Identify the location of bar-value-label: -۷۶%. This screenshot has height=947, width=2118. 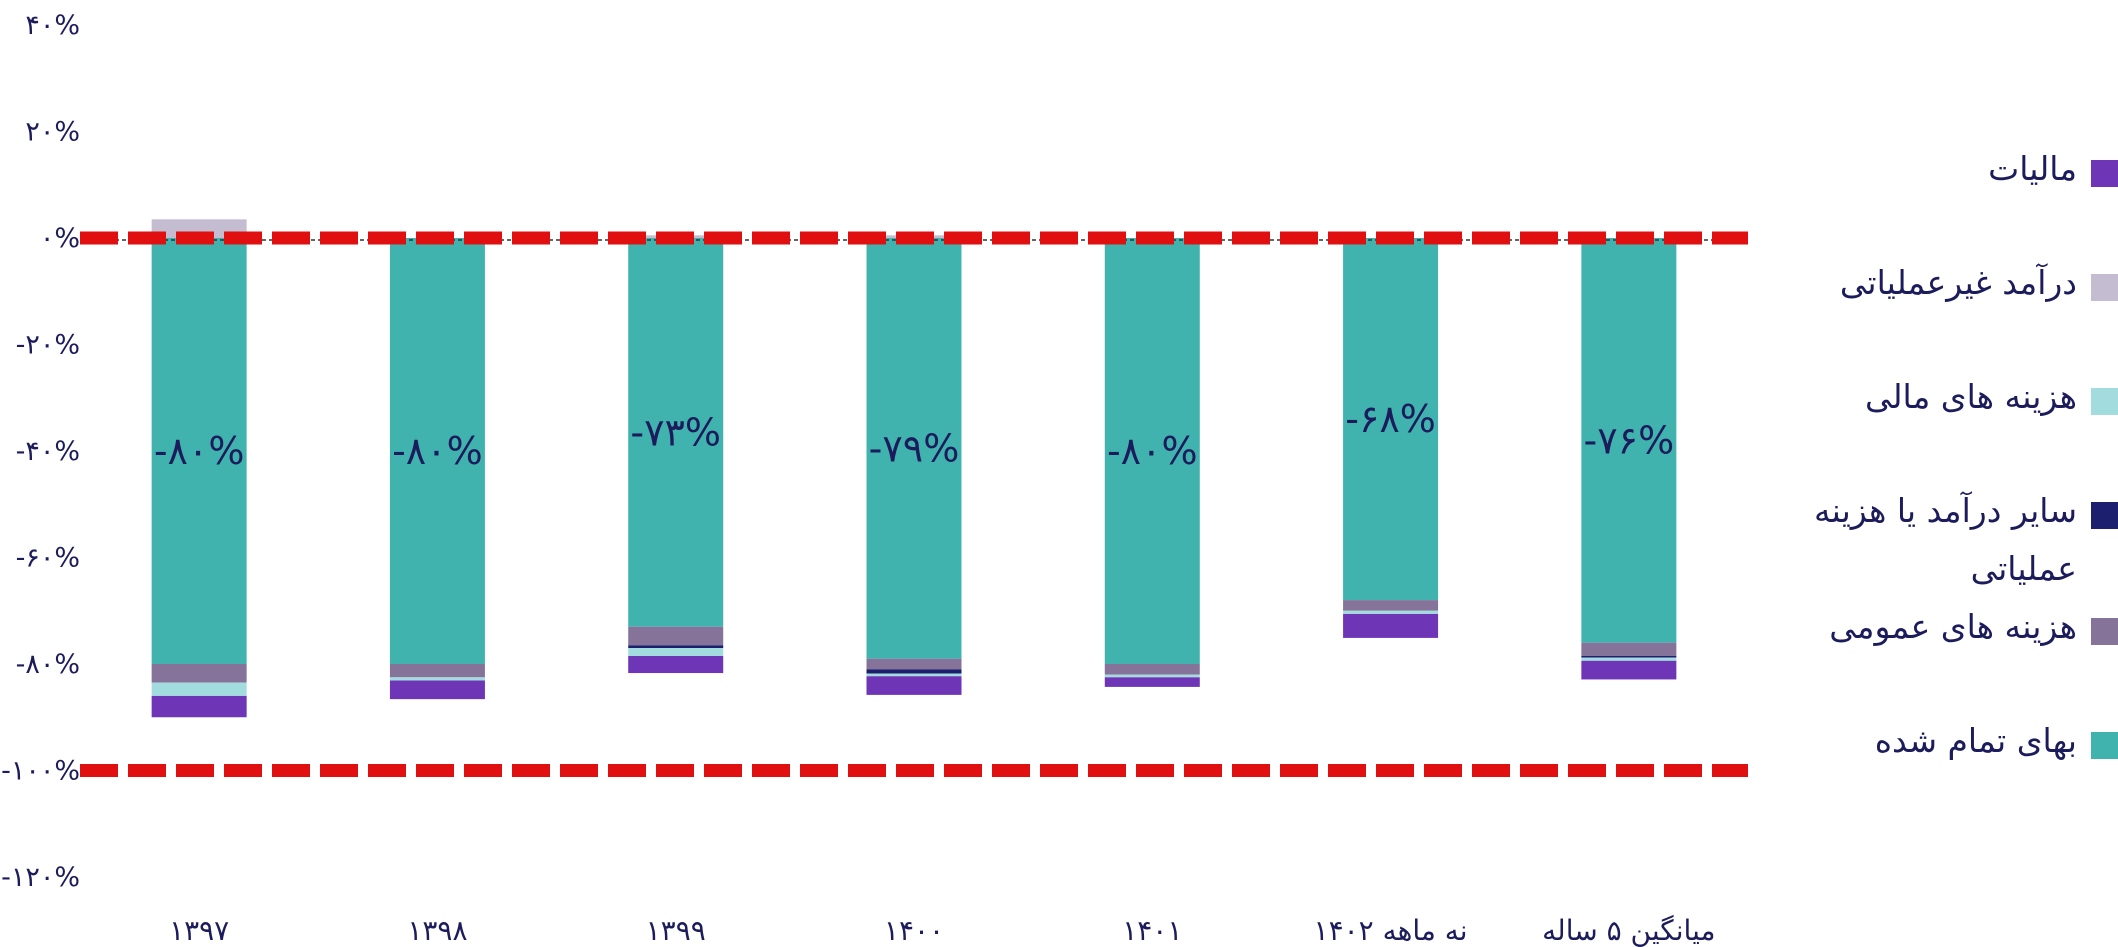
(1629, 440).